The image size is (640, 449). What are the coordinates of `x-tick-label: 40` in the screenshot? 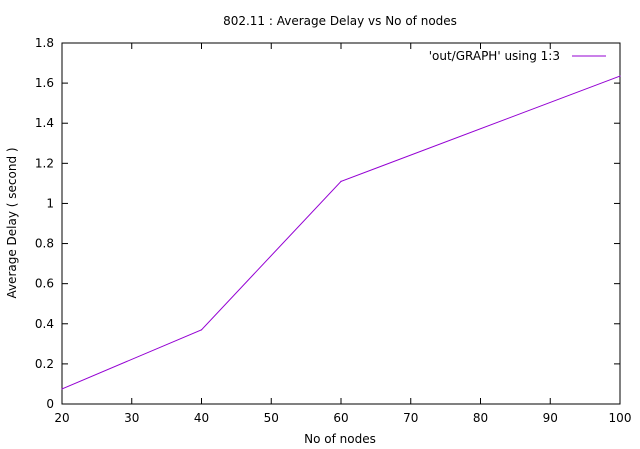 It's located at (201, 418).